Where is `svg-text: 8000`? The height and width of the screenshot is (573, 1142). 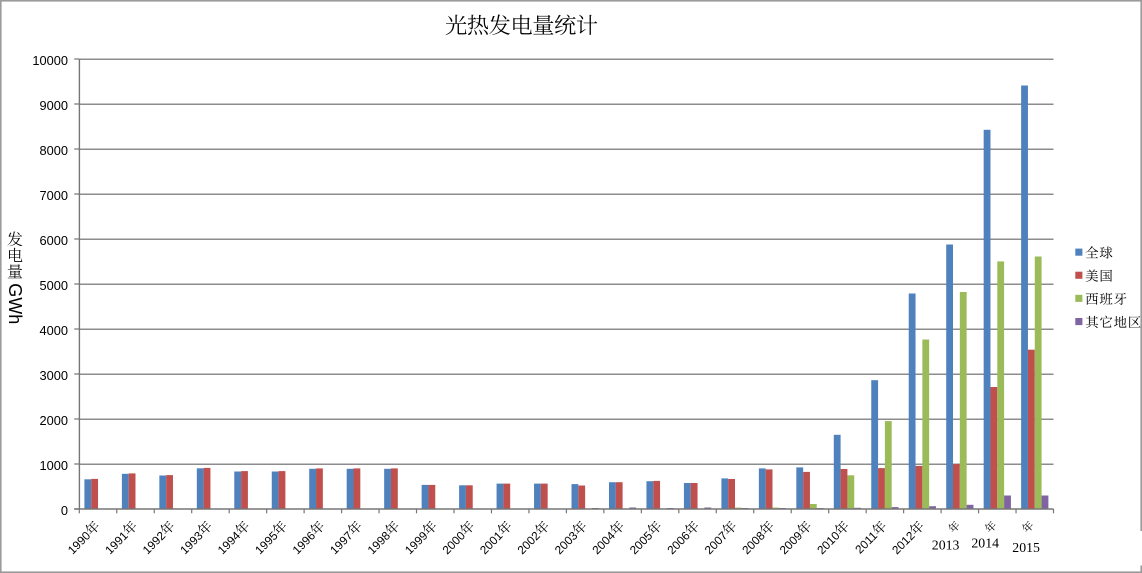 svg-text: 8000 is located at coordinates (54, 150).